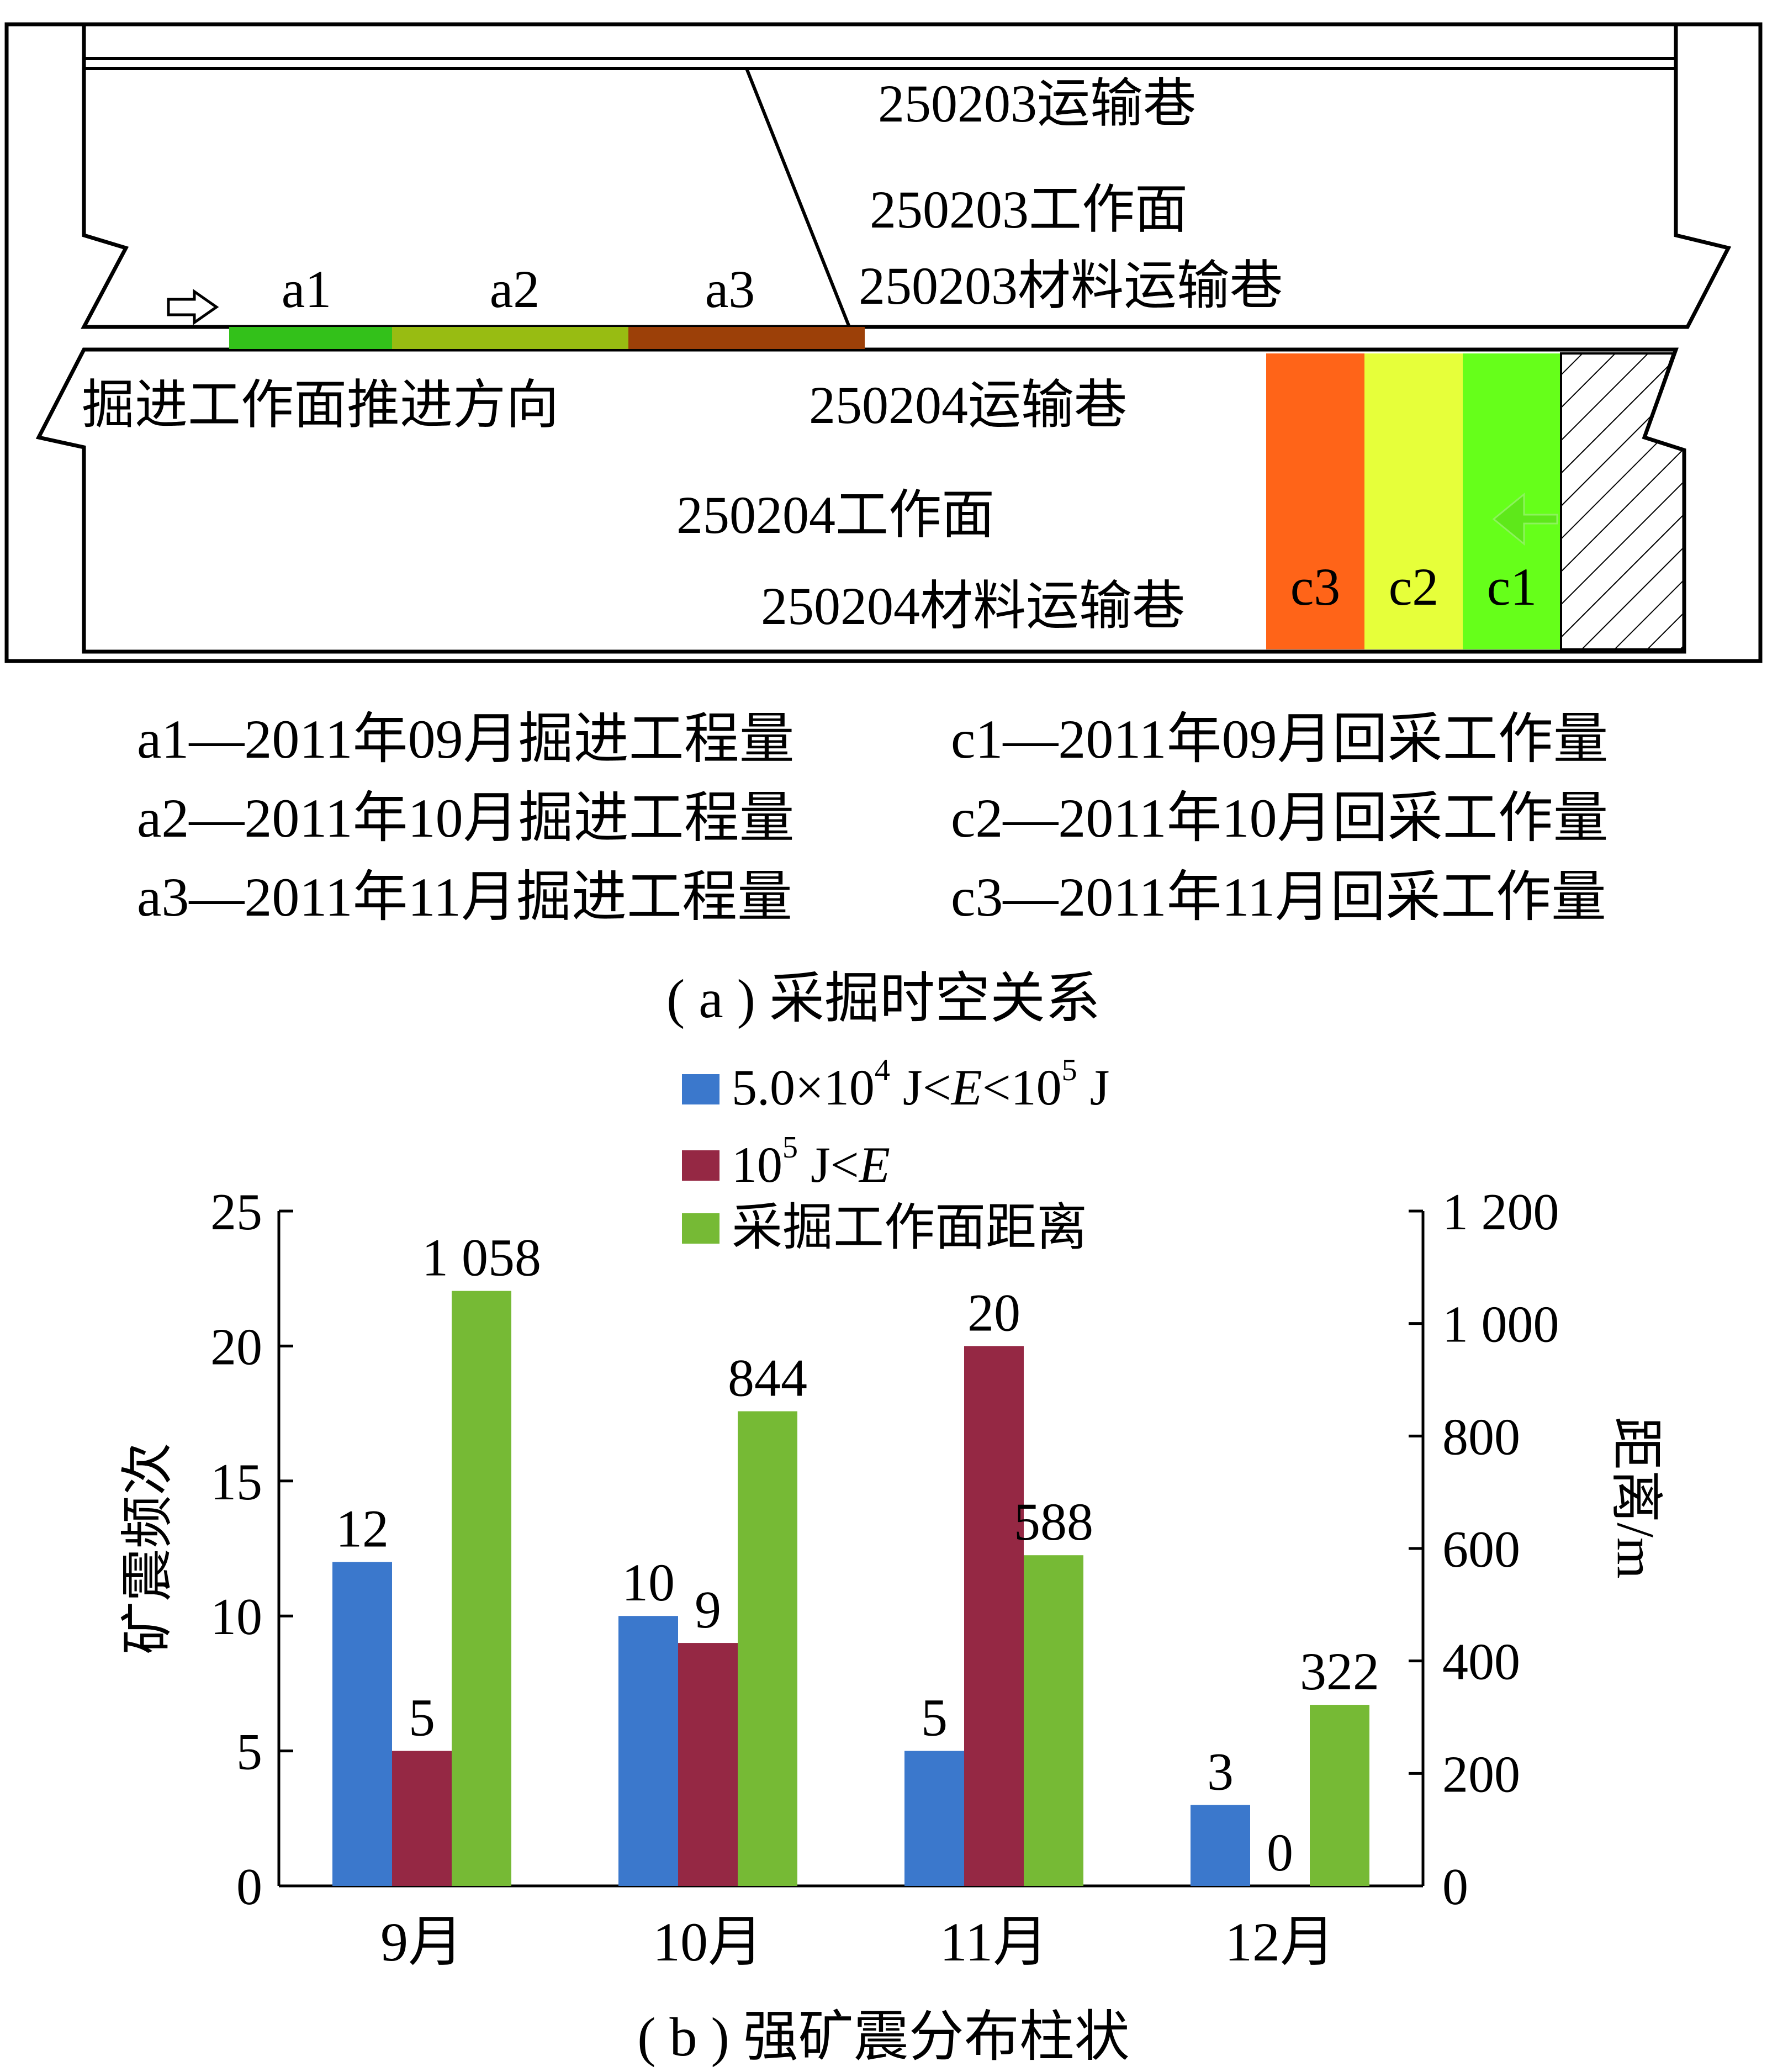 The width and height of the screenshot is (1767, 2072). Describe the element at coordinates (1280, 818) in the screenshot. I see `legend-c2: c2—2011年10月回采工作量` at that location.